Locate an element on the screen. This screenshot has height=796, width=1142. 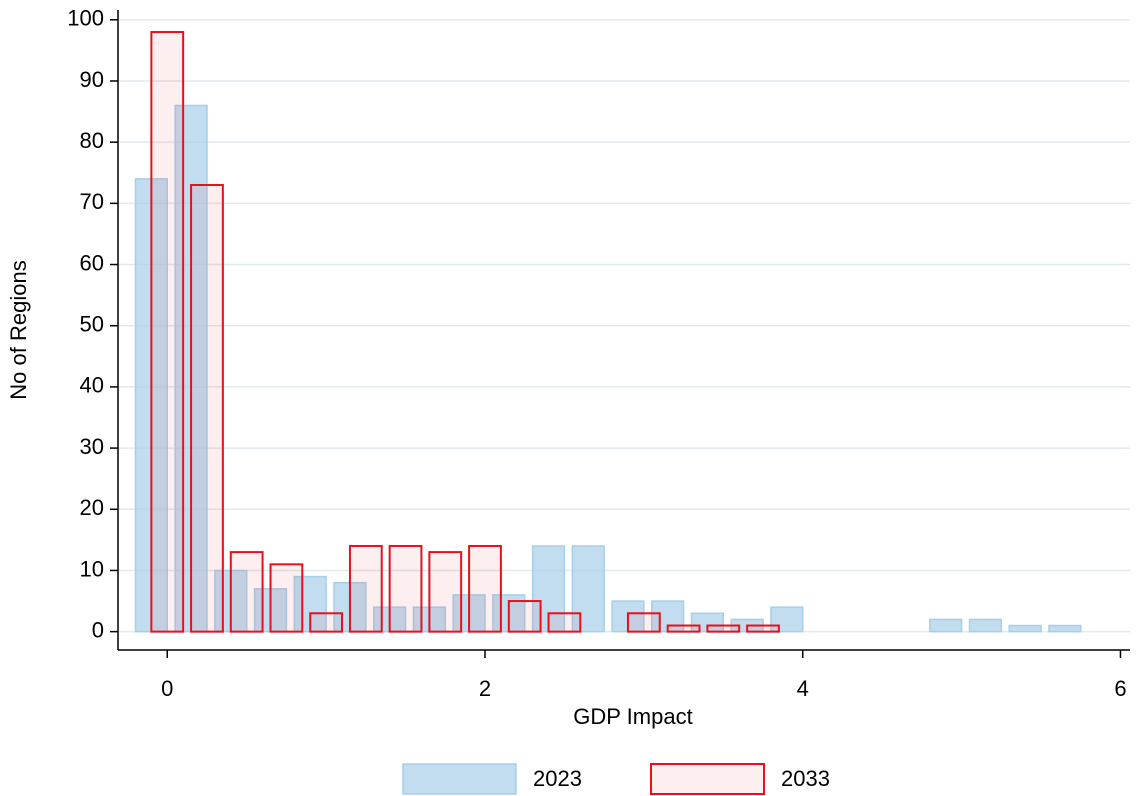
y-axis-label: No of Regions is located at coordinates (18, 329).